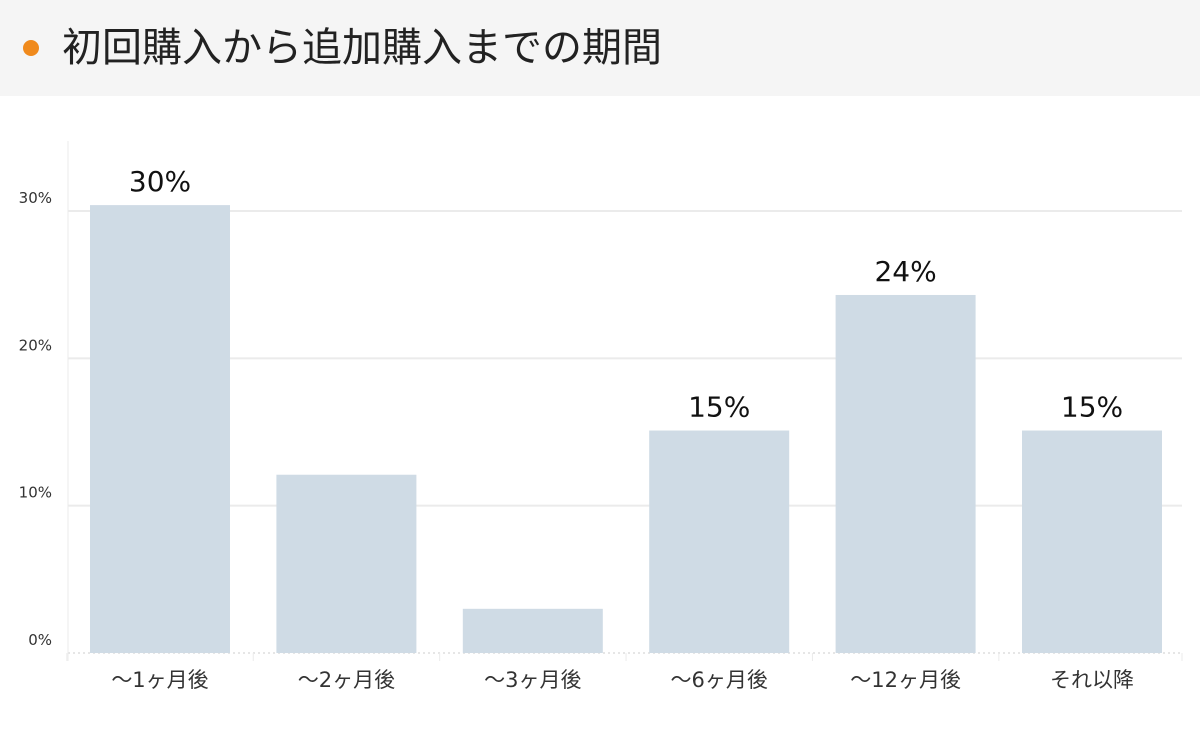  I want to click on x-tick-label: 〜2ヶ月後, so click(346, 680).